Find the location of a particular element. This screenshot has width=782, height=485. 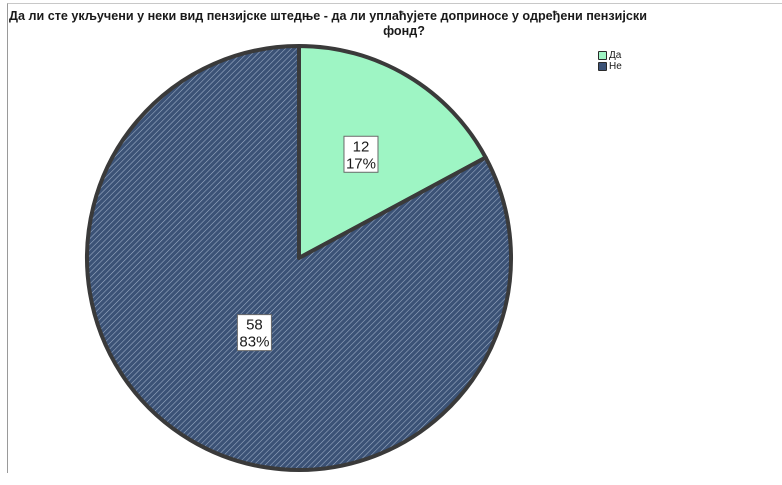

legend-label-da: Да is located at coordinates (615, 55).